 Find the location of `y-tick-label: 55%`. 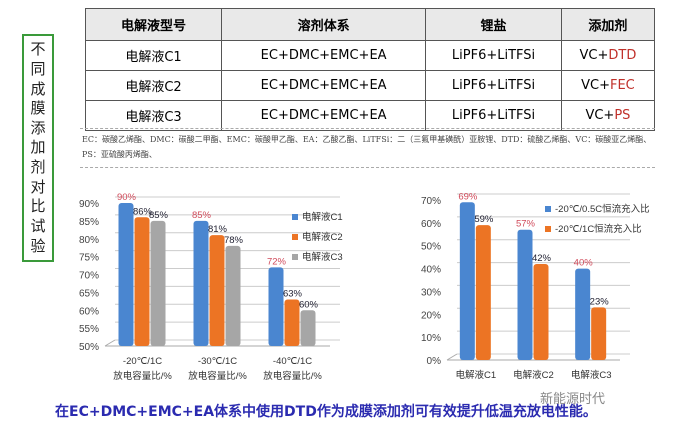

y-tick-label: 55% is located at coordinates (89, 329).